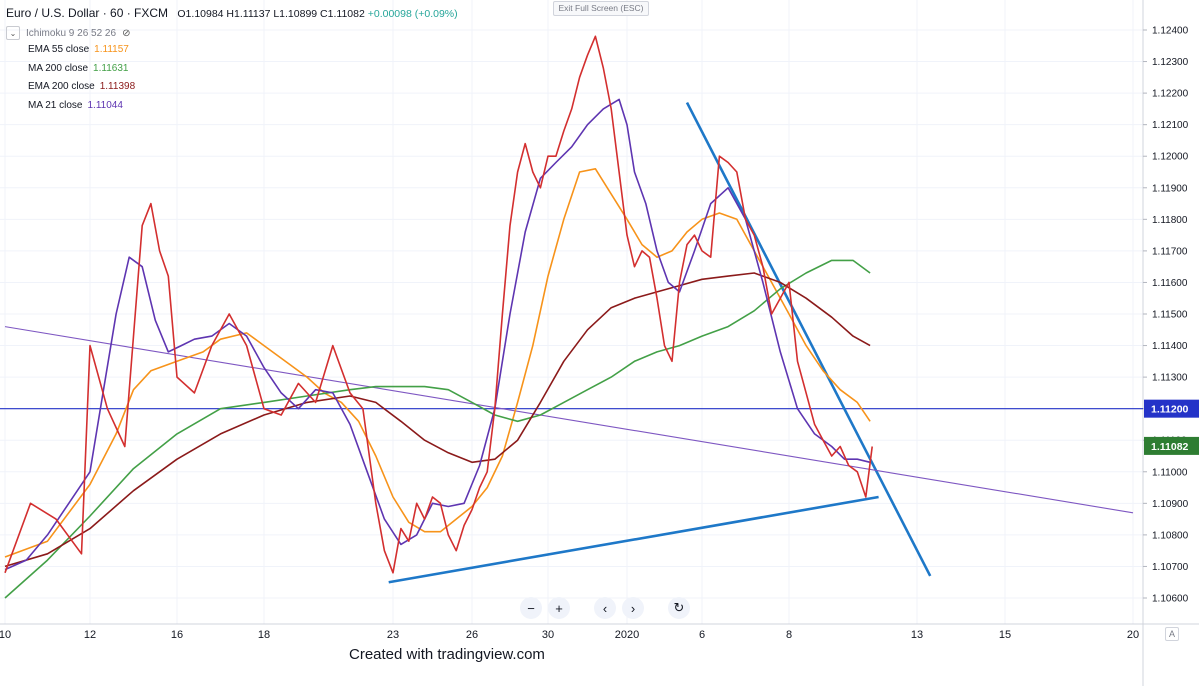 The width and height of the screenshot is (1199, 686). Describe the element at coordinates (531, 608) in the screenshot. I see `zoom-out-button: −` at that location.